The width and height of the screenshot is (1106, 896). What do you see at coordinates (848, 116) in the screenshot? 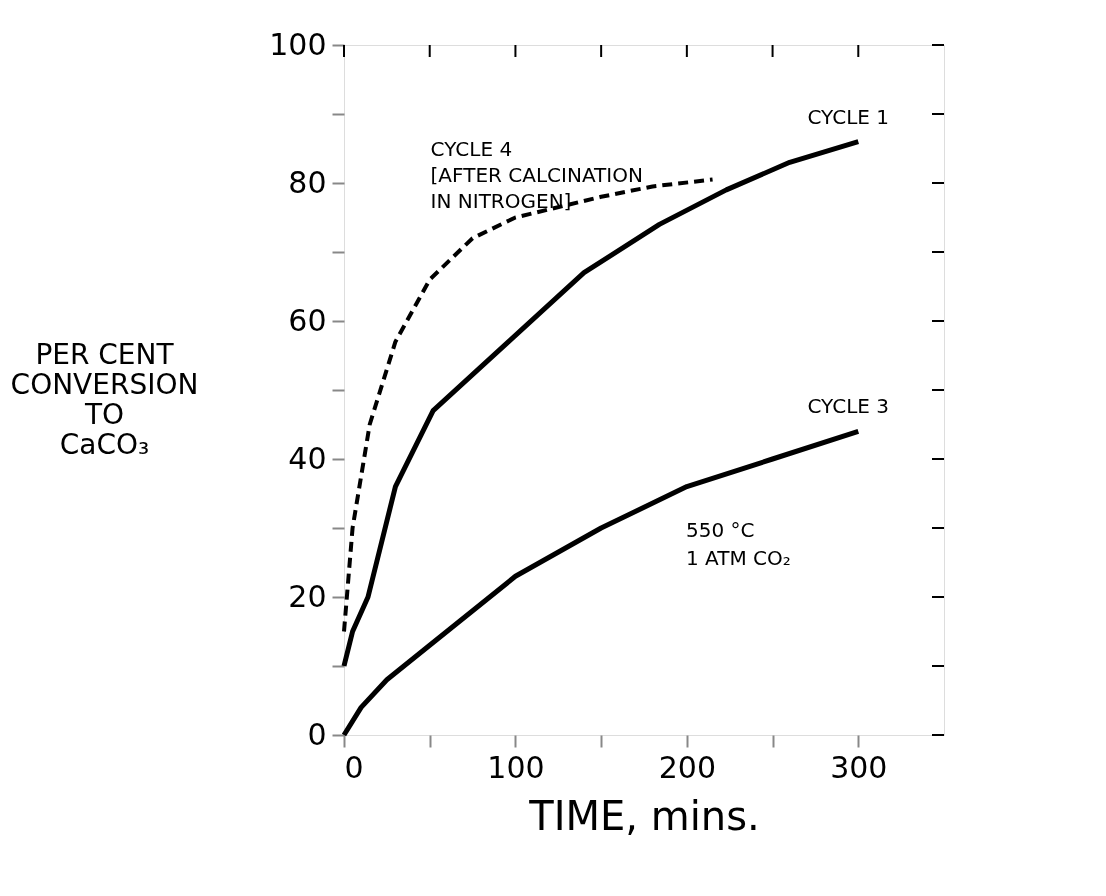
I see `legend-label: CYCLE 1` at bounding box center [848, 116].